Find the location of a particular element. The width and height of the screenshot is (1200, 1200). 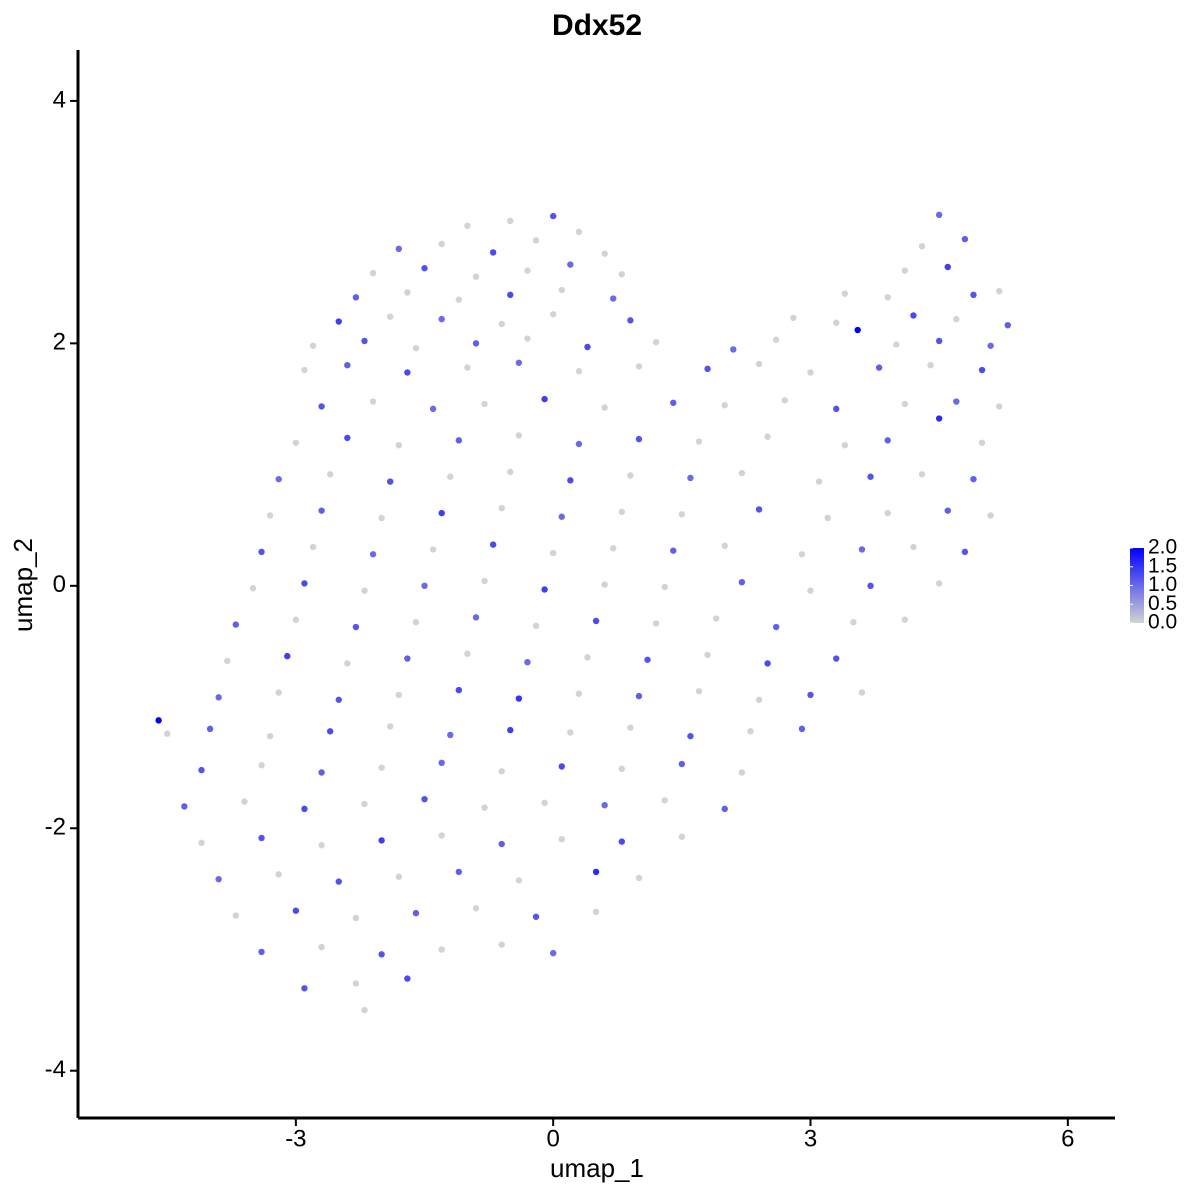

x-tick-label: 3 is located at coordinates (810, 1138).